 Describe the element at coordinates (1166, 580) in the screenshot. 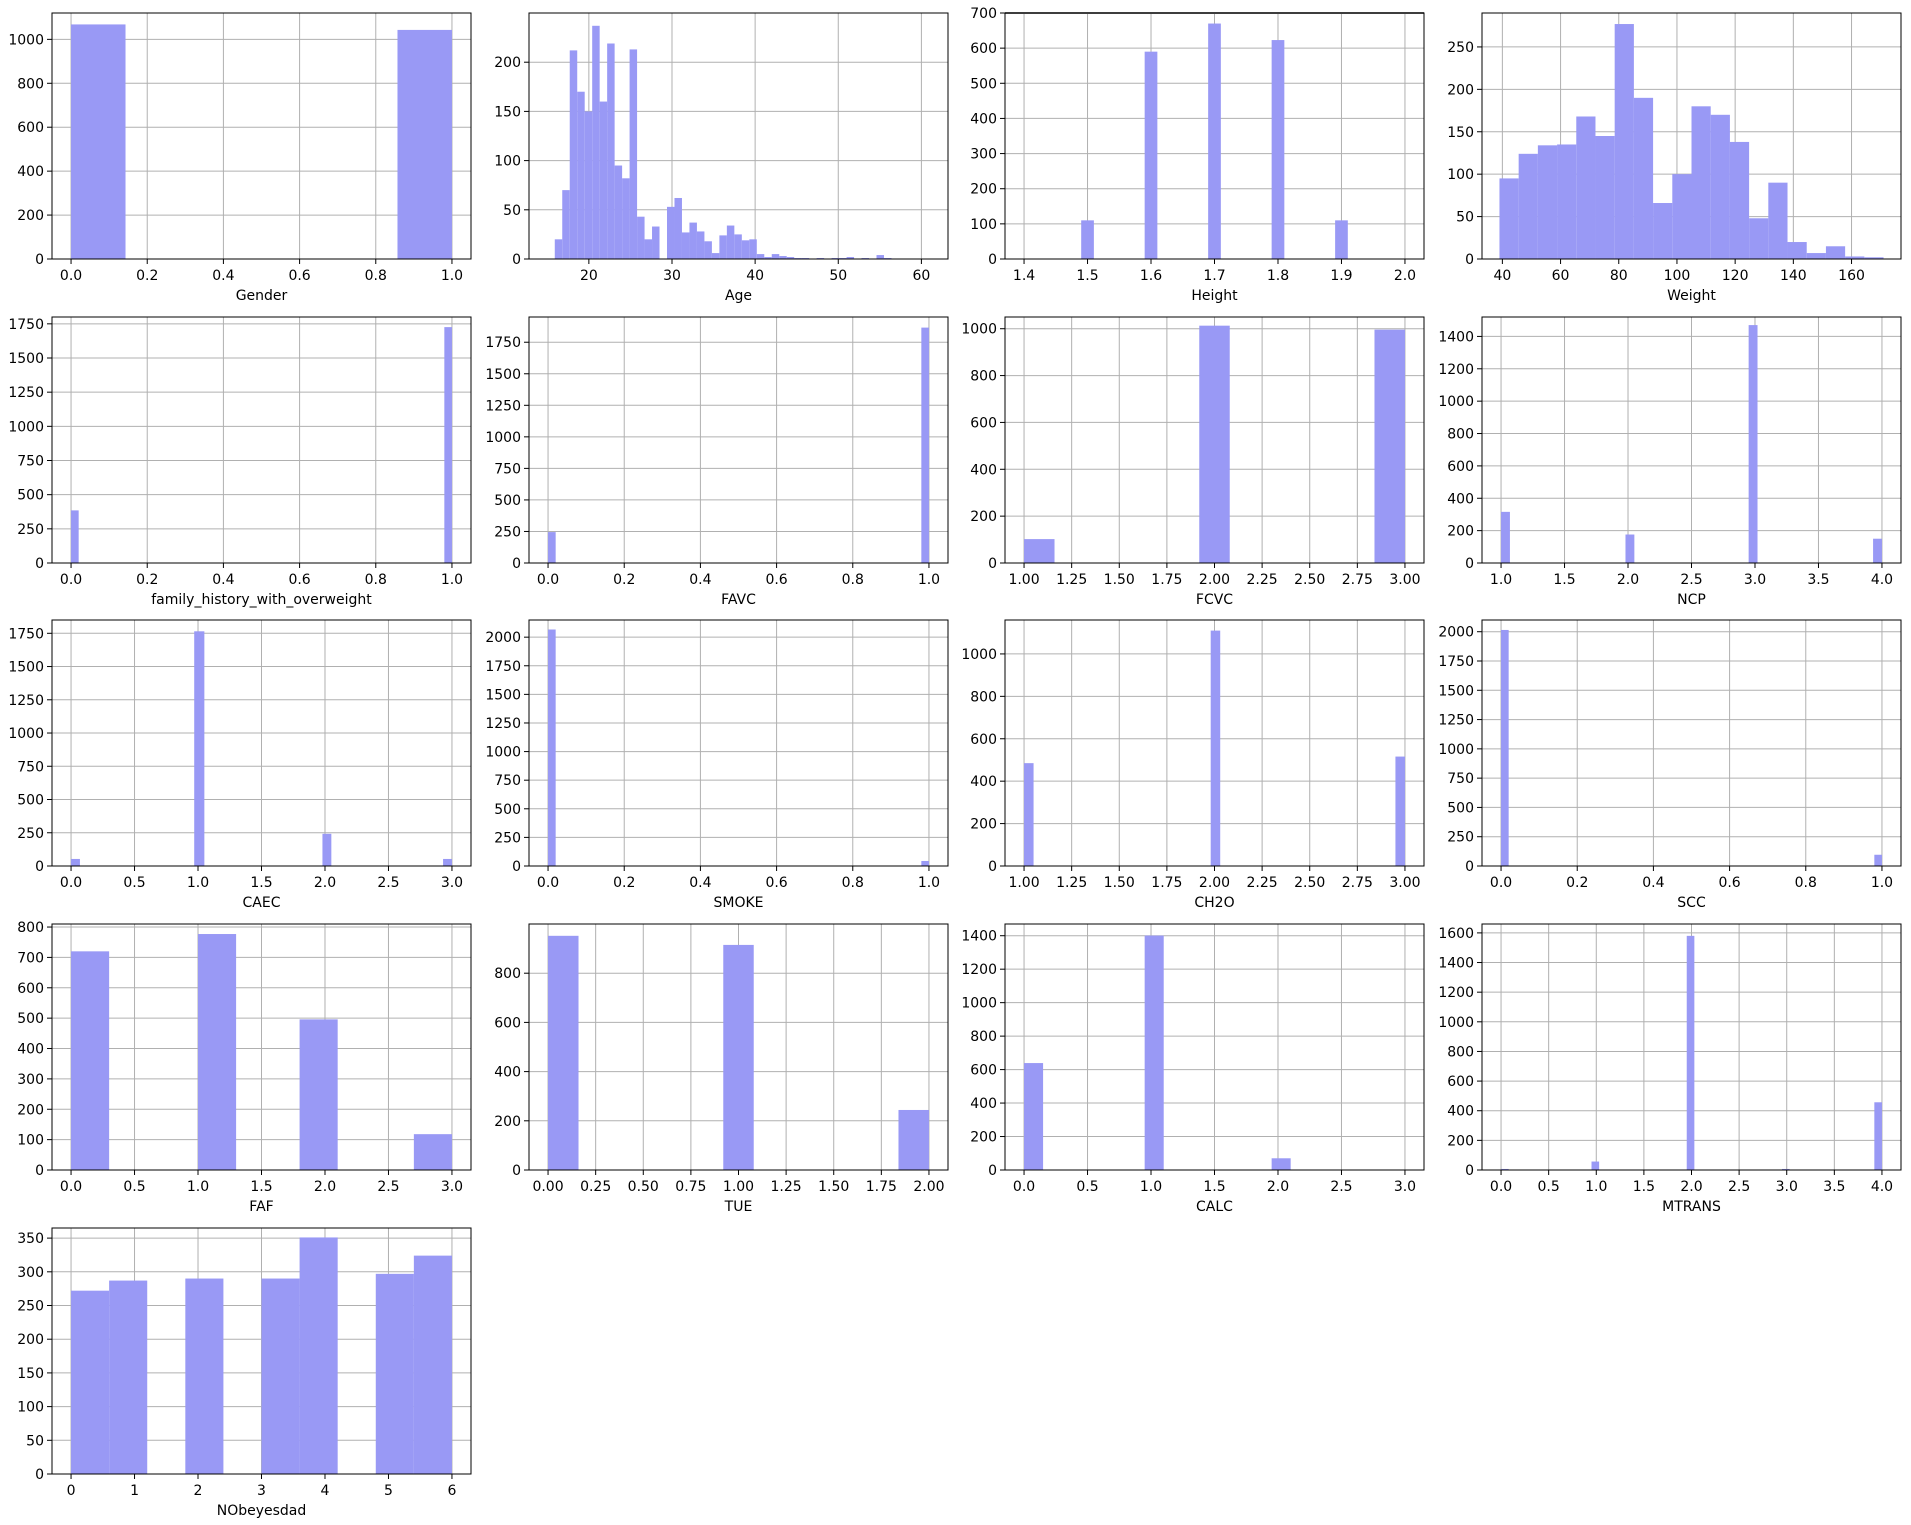

I see `x-tick-label: 1.75` at that location.